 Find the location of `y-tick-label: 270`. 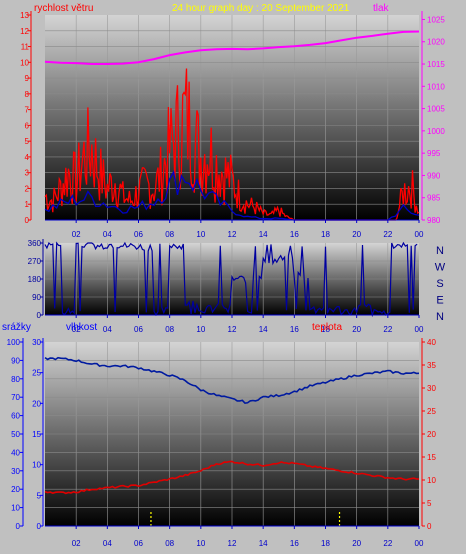

y-tick-label: 270 is located at coordinates (35, 261).